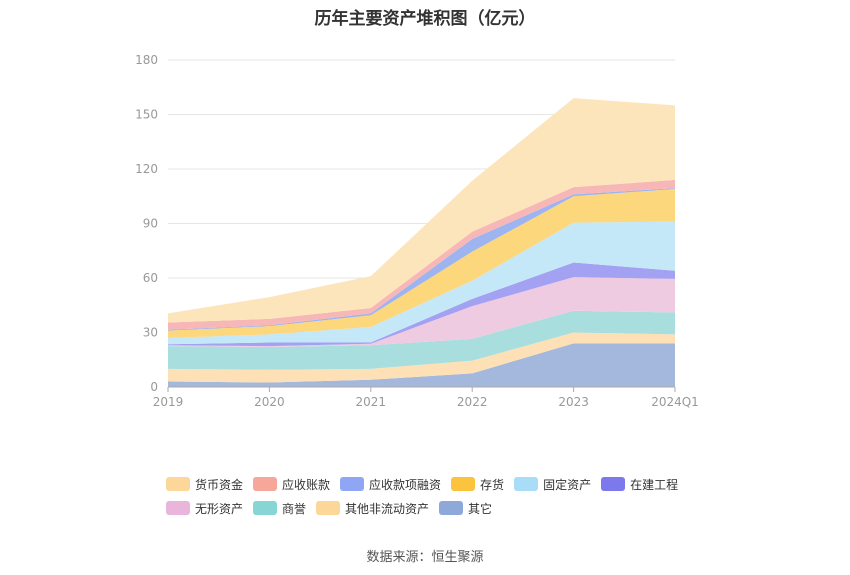 Image resolution: width=850 pixels, height=575 pixels. What do you see at coordinates (425, 557) in the screenshot?
I see `data-source: 数据来源：恒生聚源` at bounding box center [425, 557].